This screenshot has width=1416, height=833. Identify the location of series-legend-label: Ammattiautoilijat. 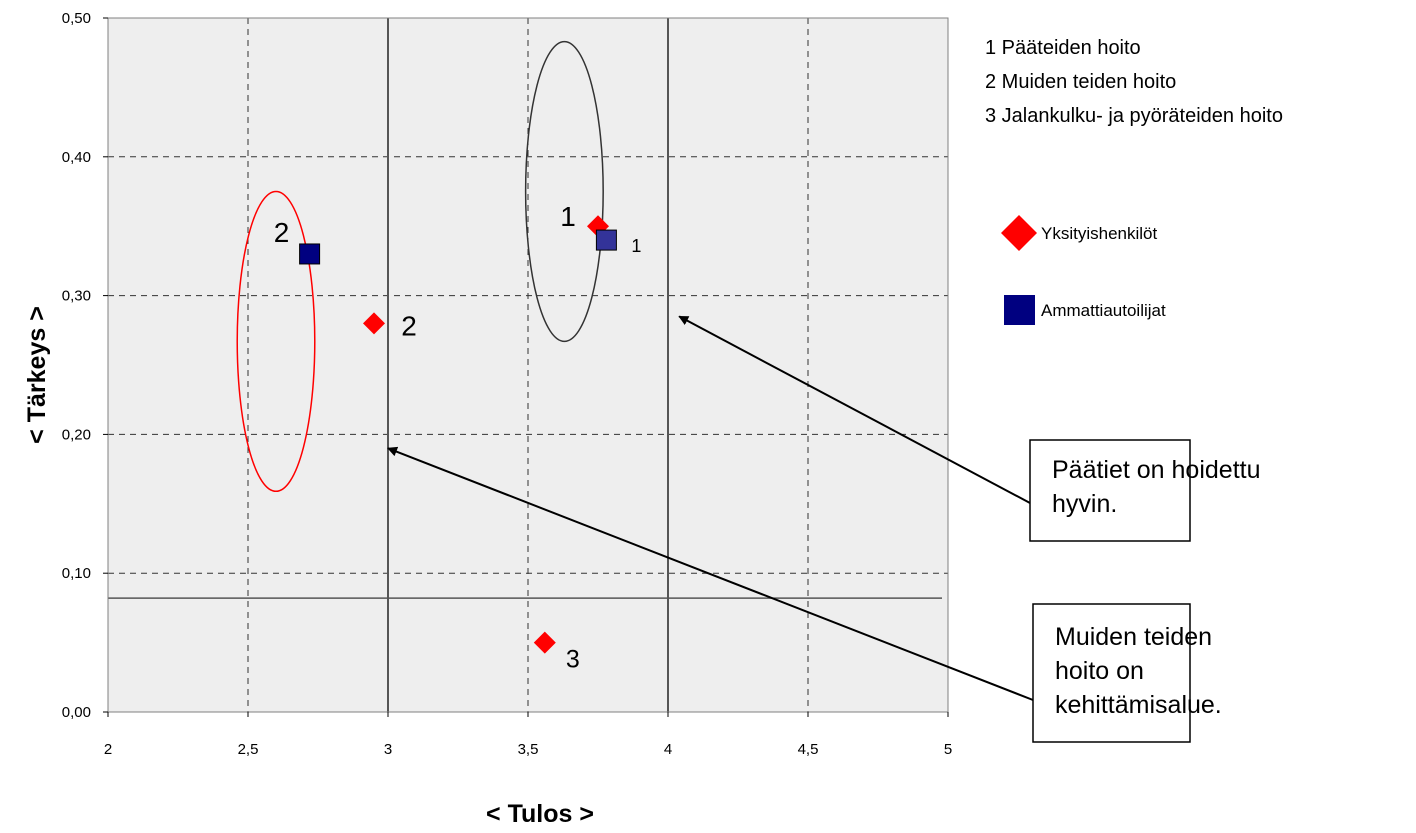
(1103, 310).